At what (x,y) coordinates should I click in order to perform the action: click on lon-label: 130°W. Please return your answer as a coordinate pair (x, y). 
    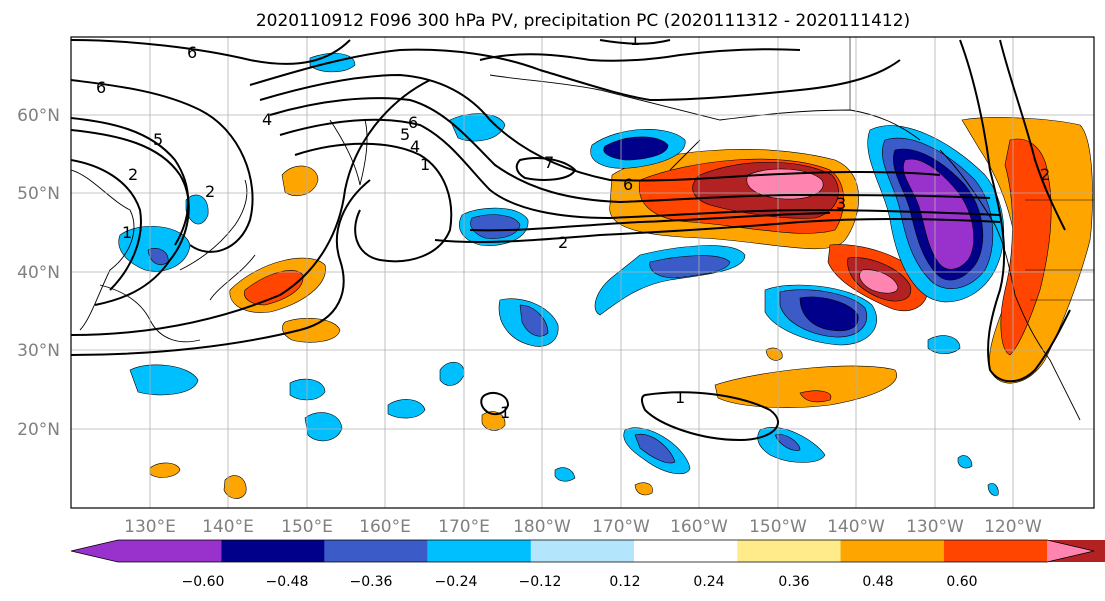
    Looking at the image, I should click on (935, 527).